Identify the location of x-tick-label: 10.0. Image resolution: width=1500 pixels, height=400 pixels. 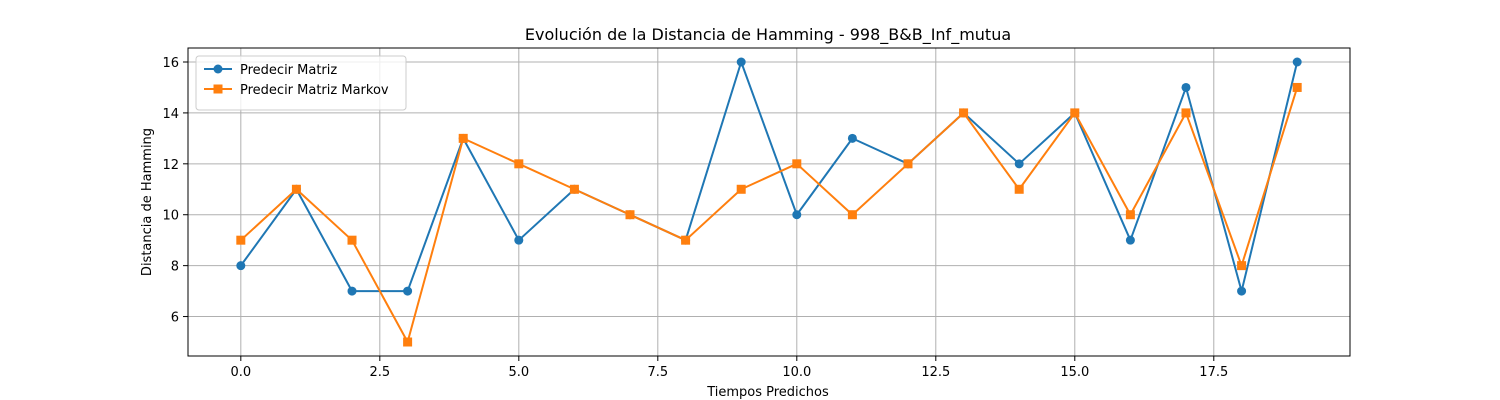
(796, 372).